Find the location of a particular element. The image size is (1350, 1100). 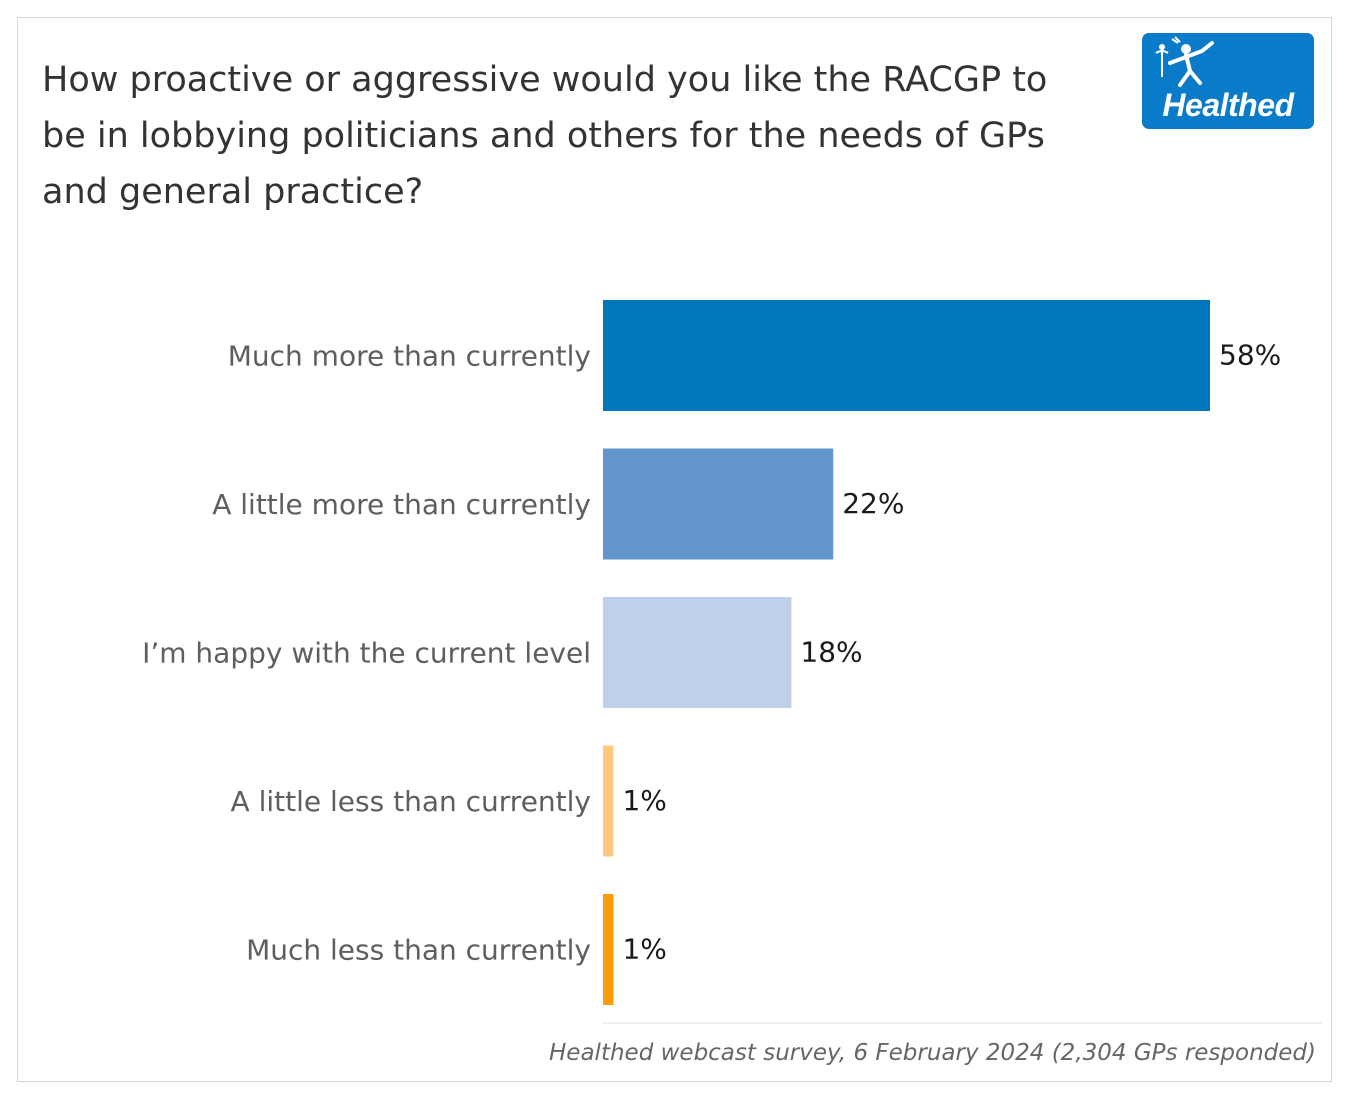

category-label-4: A little less than currently is located at coordinates (411, 801).